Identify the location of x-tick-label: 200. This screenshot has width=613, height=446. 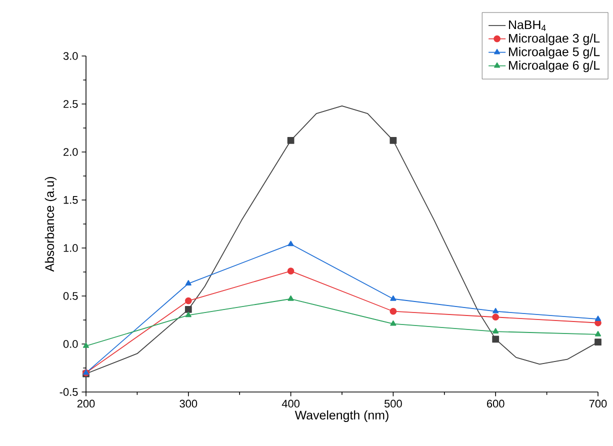
(86, 404).